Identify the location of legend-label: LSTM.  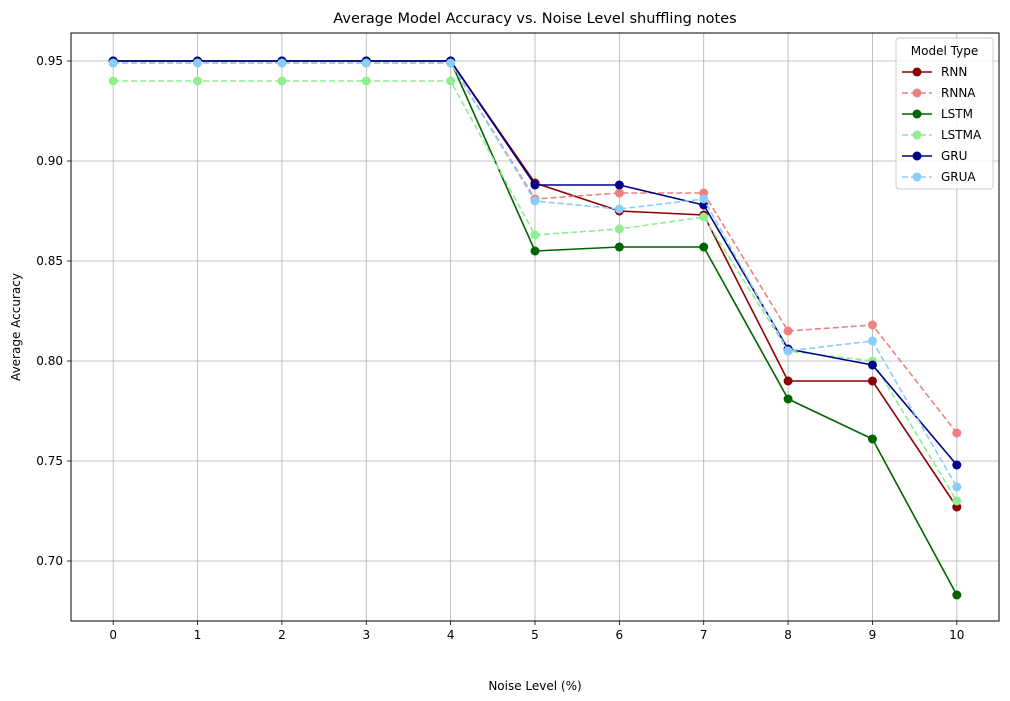
(957, 114).